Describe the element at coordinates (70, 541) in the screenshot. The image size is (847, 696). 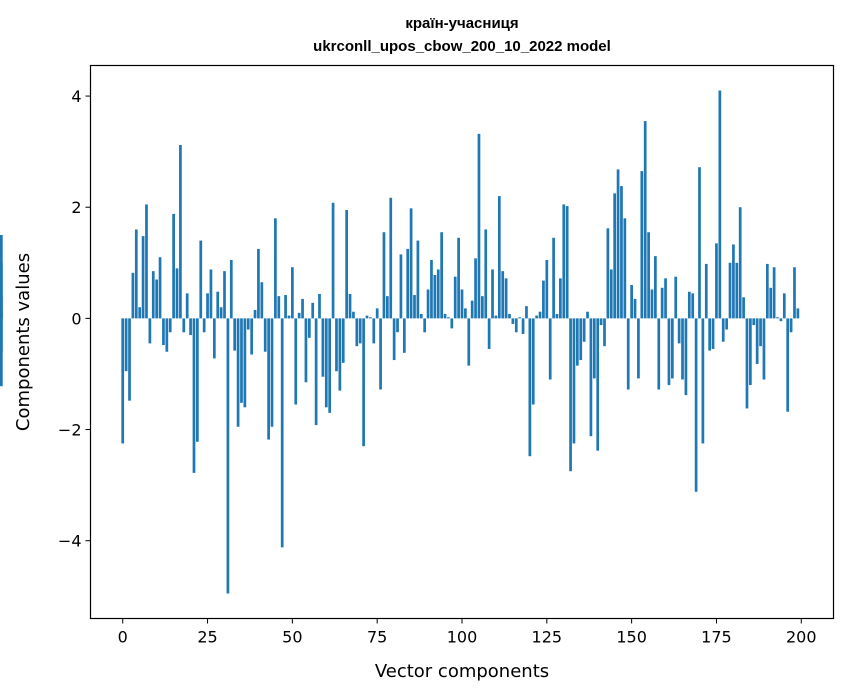
I see `y-tick-label: −4` at that location.